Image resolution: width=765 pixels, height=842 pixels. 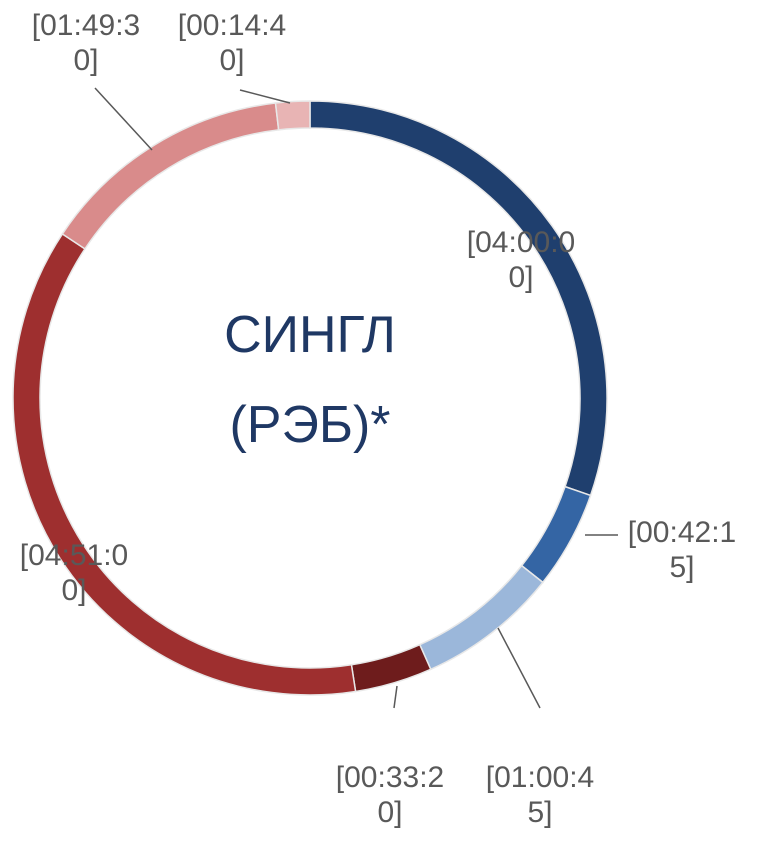 What do you see at coordinates (682, 550) in the screenshot?
I see `data-label: [00:42:15]` at bounding box center [682, 550].